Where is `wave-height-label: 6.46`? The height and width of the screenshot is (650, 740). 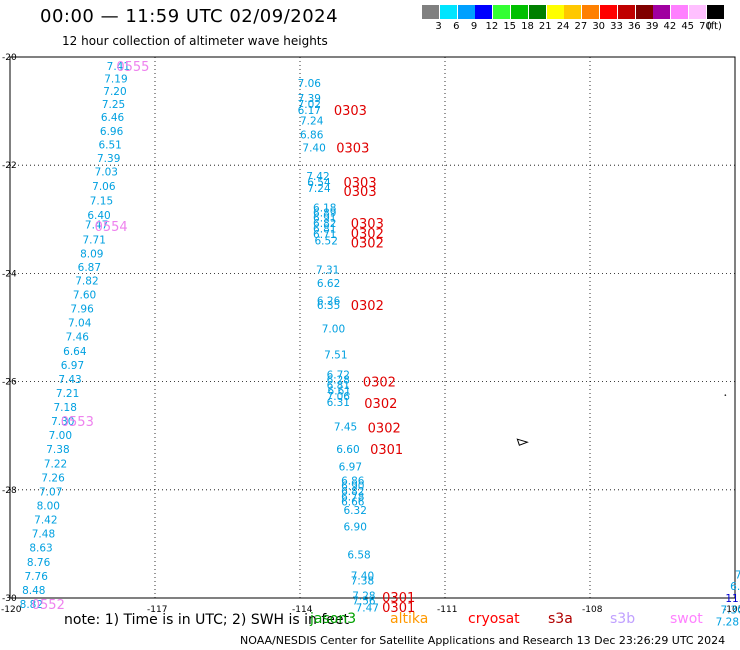 wave-height-label: 6.46 is located at coordinates (113, 118).